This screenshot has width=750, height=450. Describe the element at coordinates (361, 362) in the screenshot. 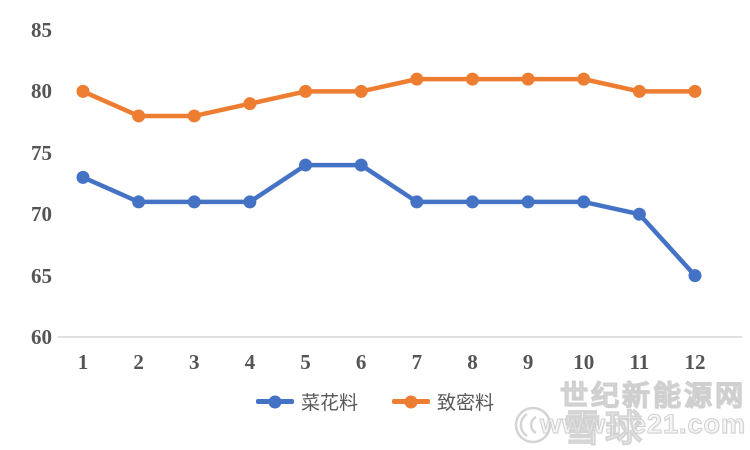

I see `x-tick-label: 6` at that location.